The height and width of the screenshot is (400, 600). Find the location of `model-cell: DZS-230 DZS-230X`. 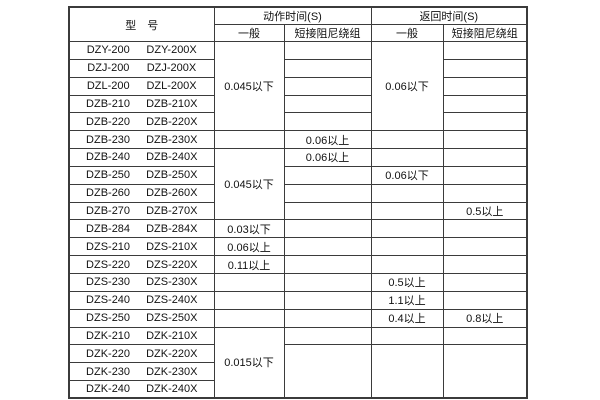

model-cell: DZS-230 DZS-230X is located at coordinates (141, 282).